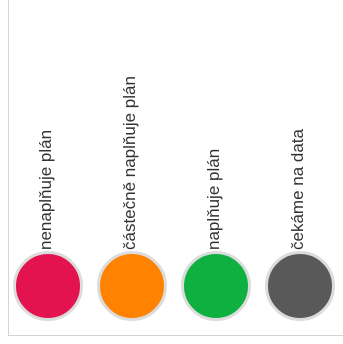  I want to click on legend-border-bottom, so click(175, 335).